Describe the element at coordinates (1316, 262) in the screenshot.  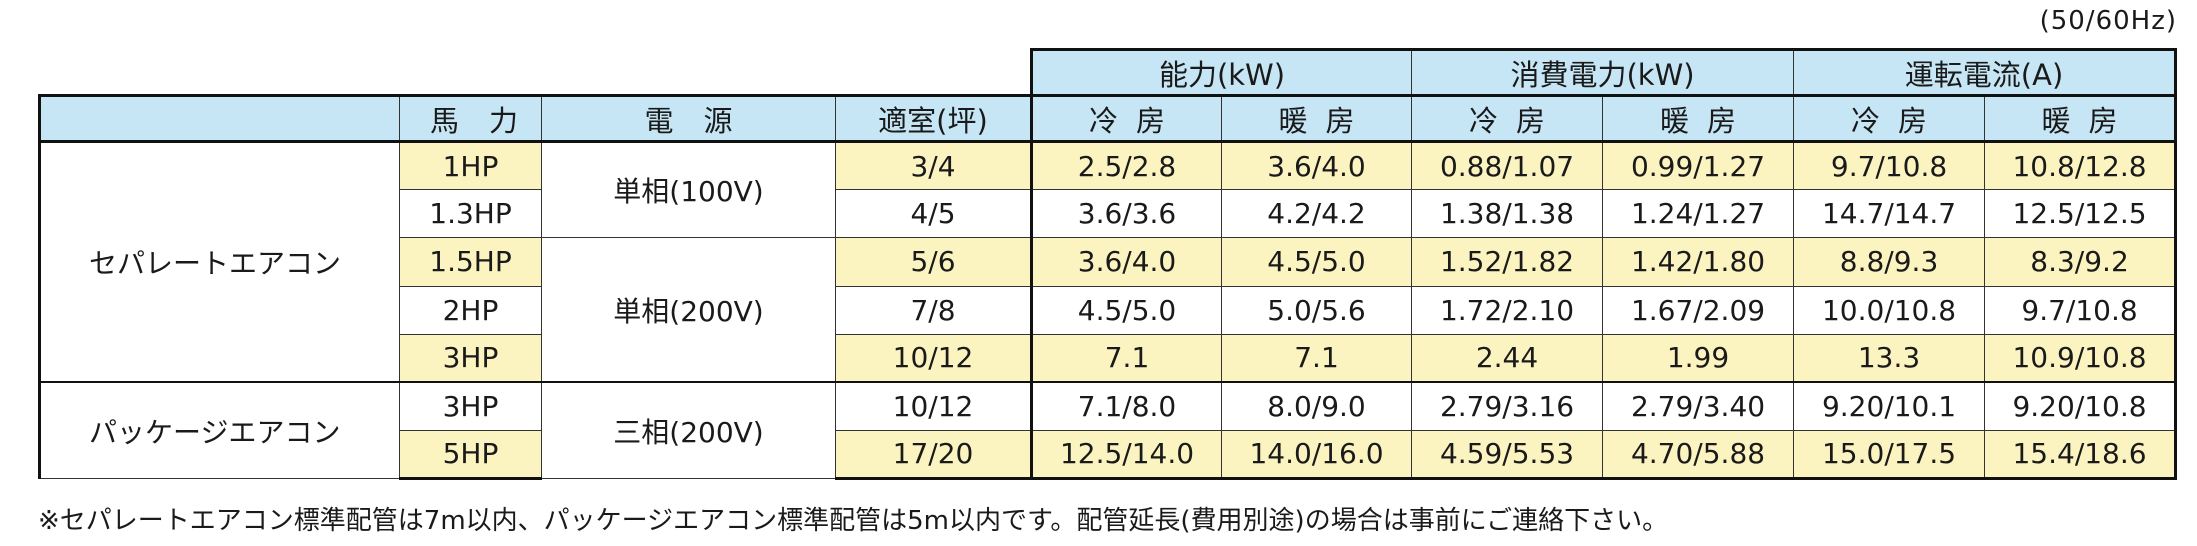
I see `capacity-heating-cell: 4.5/5.0` at that location.